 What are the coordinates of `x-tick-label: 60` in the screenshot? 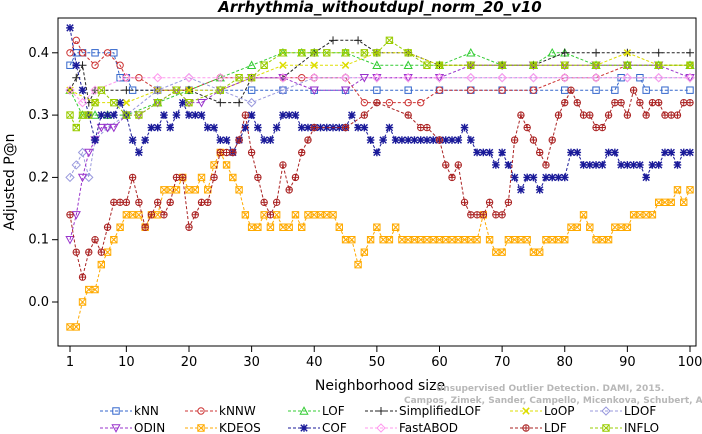 It's located at (439, 362).